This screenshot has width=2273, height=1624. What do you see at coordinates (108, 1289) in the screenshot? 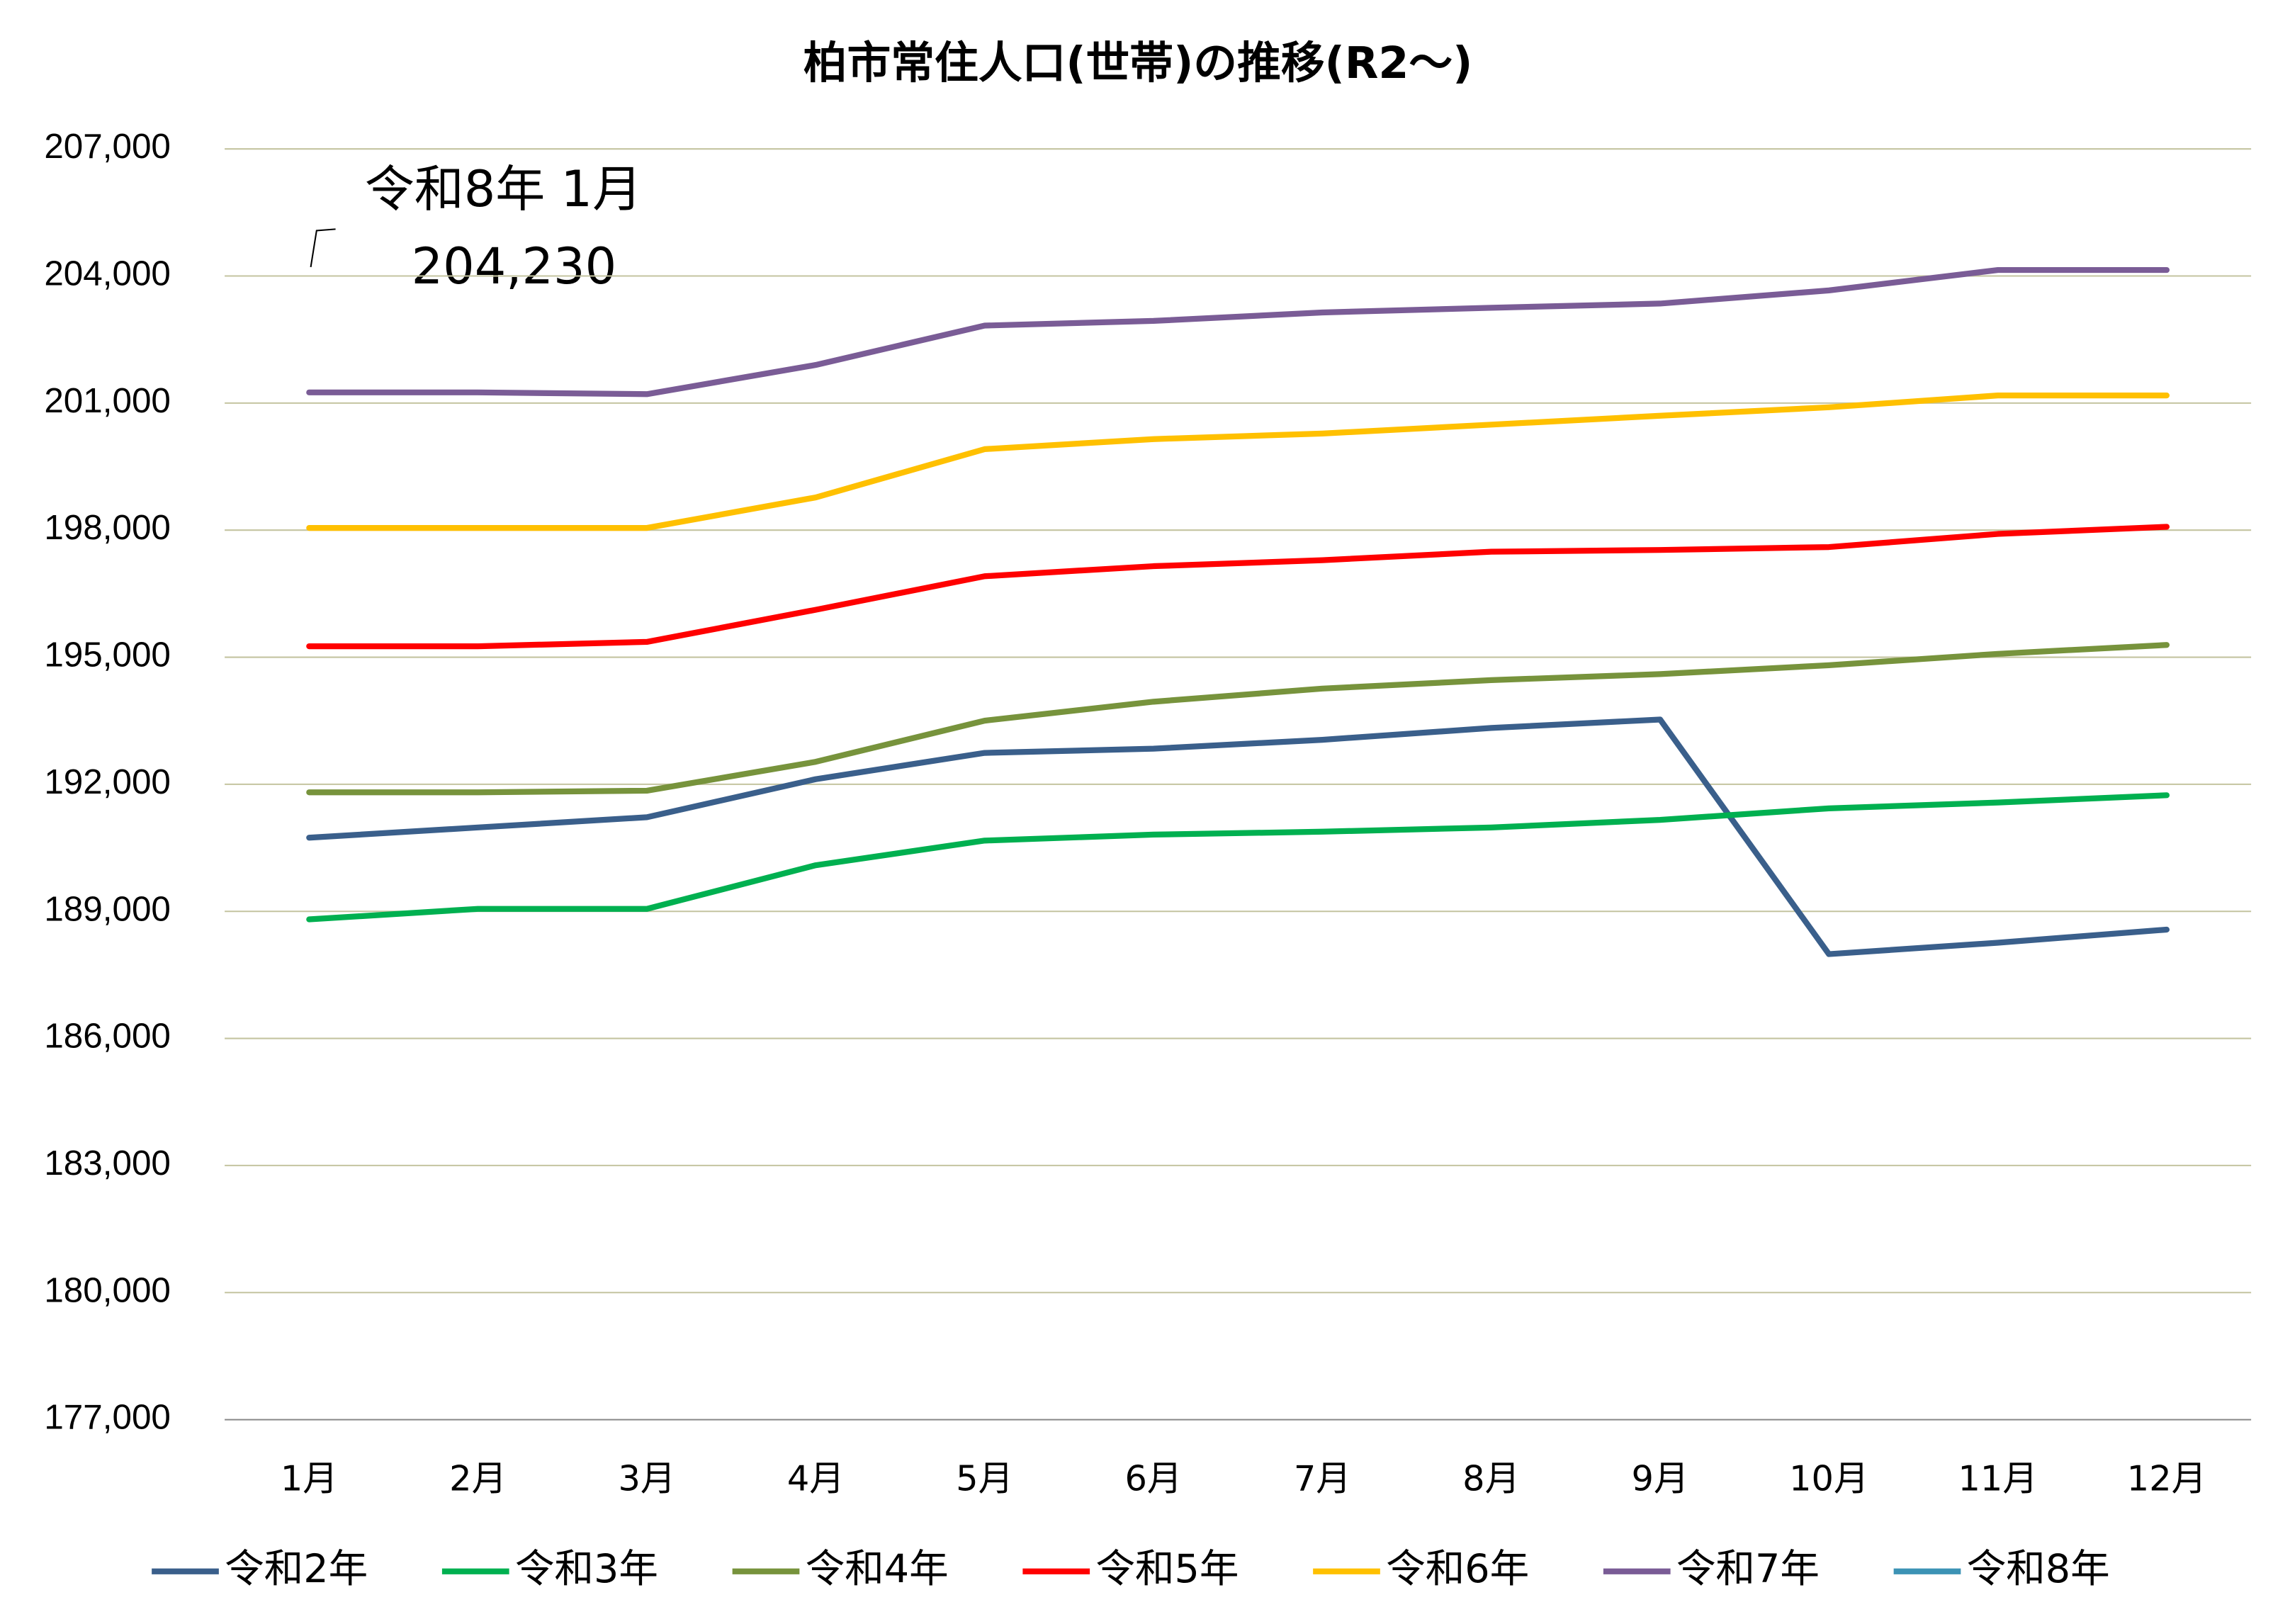
I see `y-tick-label: 180,000` at bounding box center [108, 1289].